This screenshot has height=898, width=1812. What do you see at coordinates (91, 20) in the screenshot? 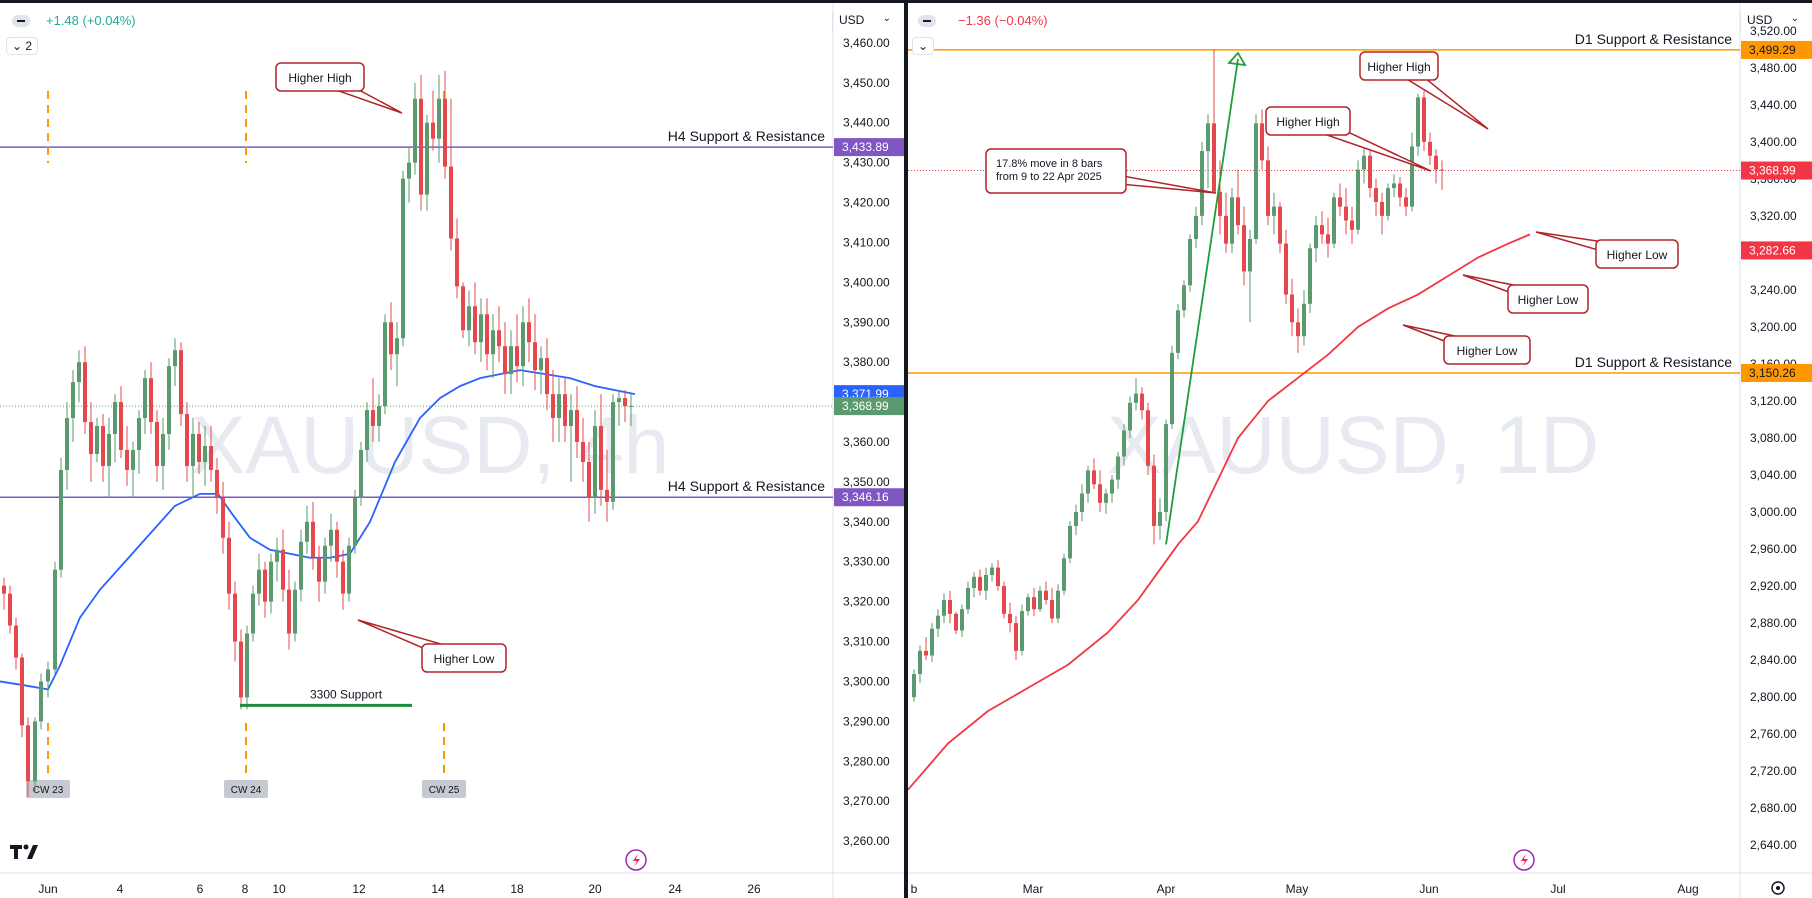
I see `price-change: +1.48 (+0.04%)` at bounding box center [91, 20].